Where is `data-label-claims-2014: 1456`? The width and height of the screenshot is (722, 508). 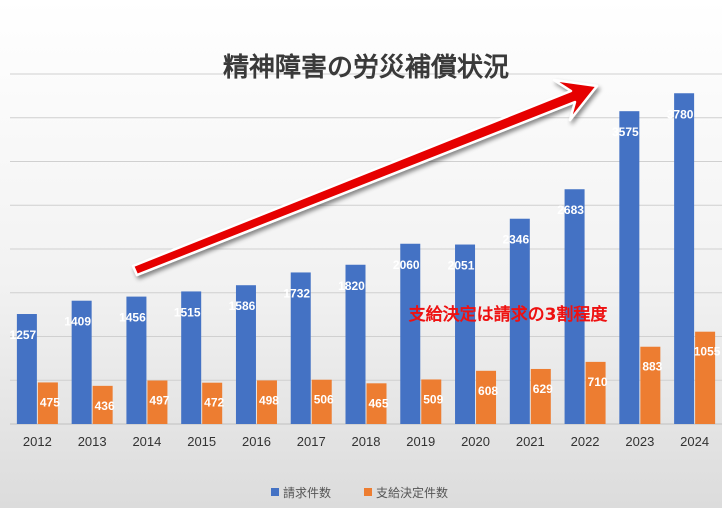 data-label-claims-2014: 1456 is located at coordinates (132, 318).